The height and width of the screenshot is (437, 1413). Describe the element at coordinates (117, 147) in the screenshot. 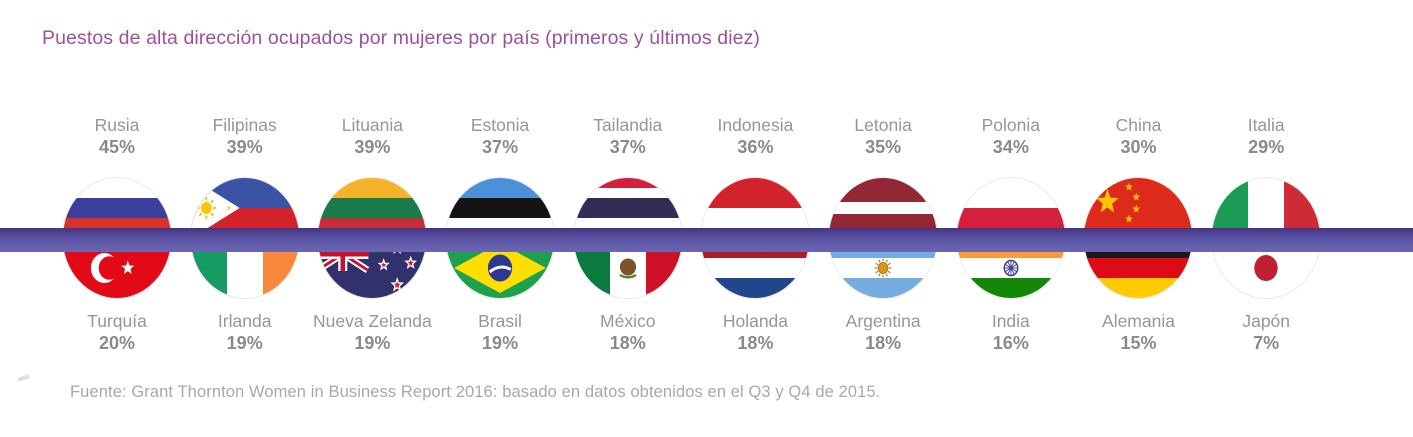

I see `top-country-percent: 45%` at that location.